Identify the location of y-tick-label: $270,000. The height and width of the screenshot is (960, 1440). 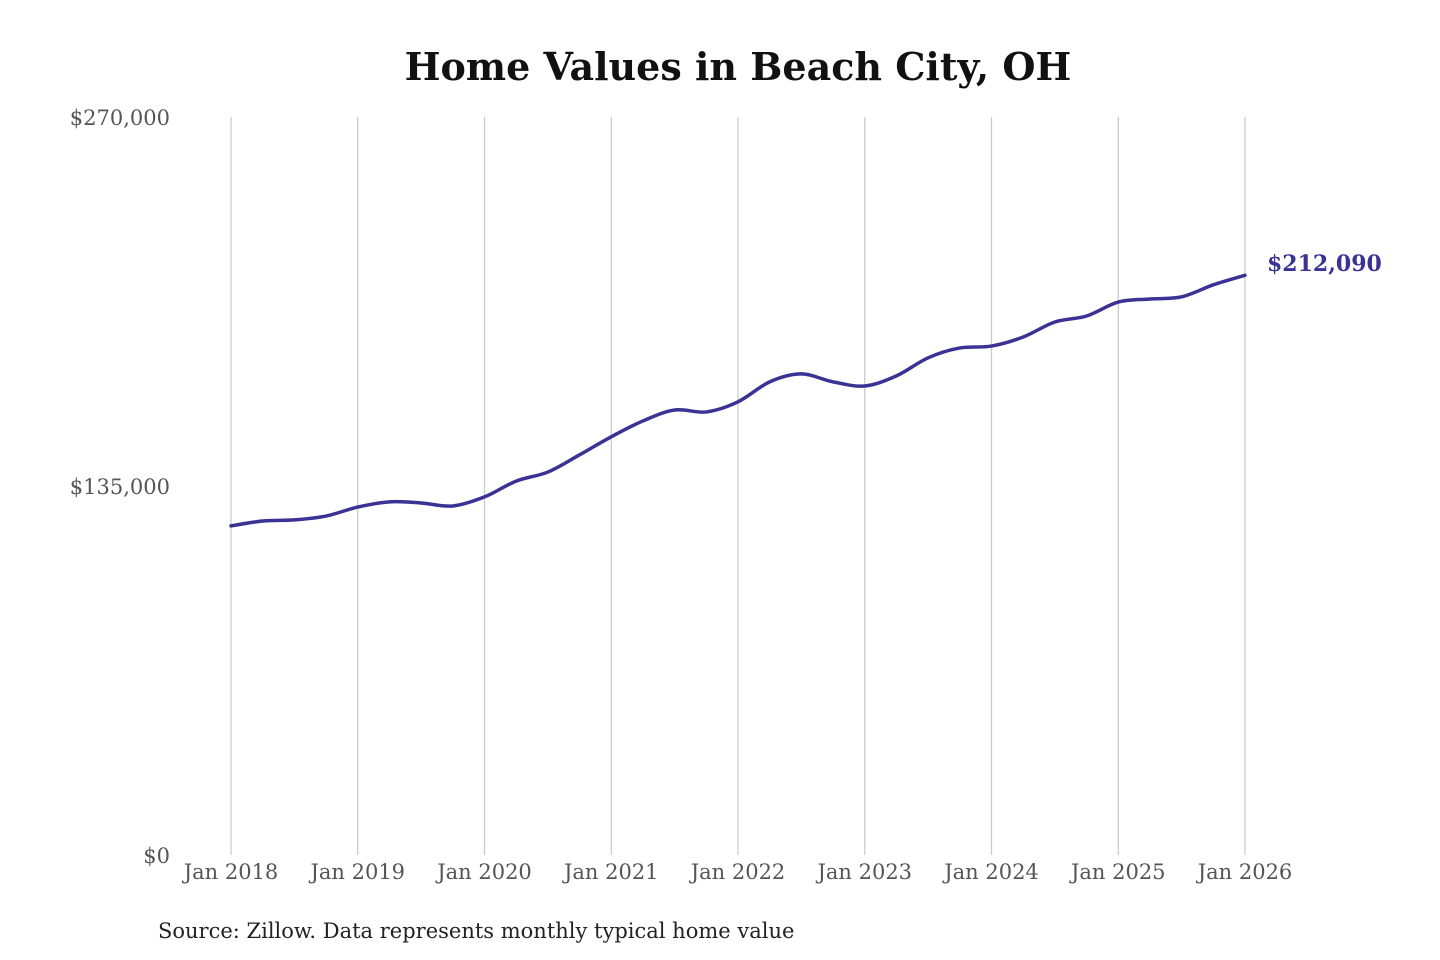
(120, 118).